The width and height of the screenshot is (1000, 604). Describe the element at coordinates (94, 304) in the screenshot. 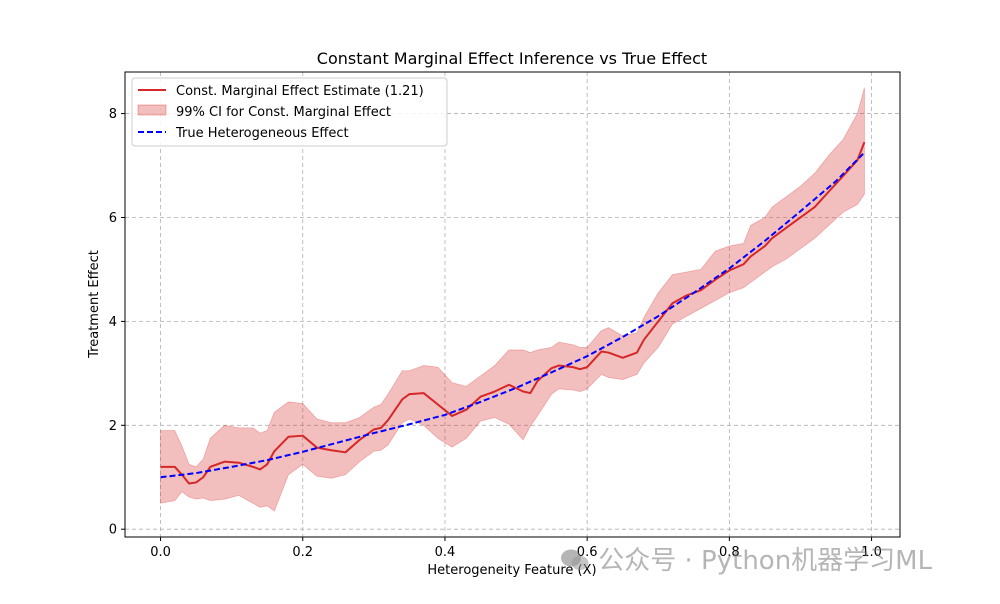

I see `y-axis-label: Treatment Effect` at that location.